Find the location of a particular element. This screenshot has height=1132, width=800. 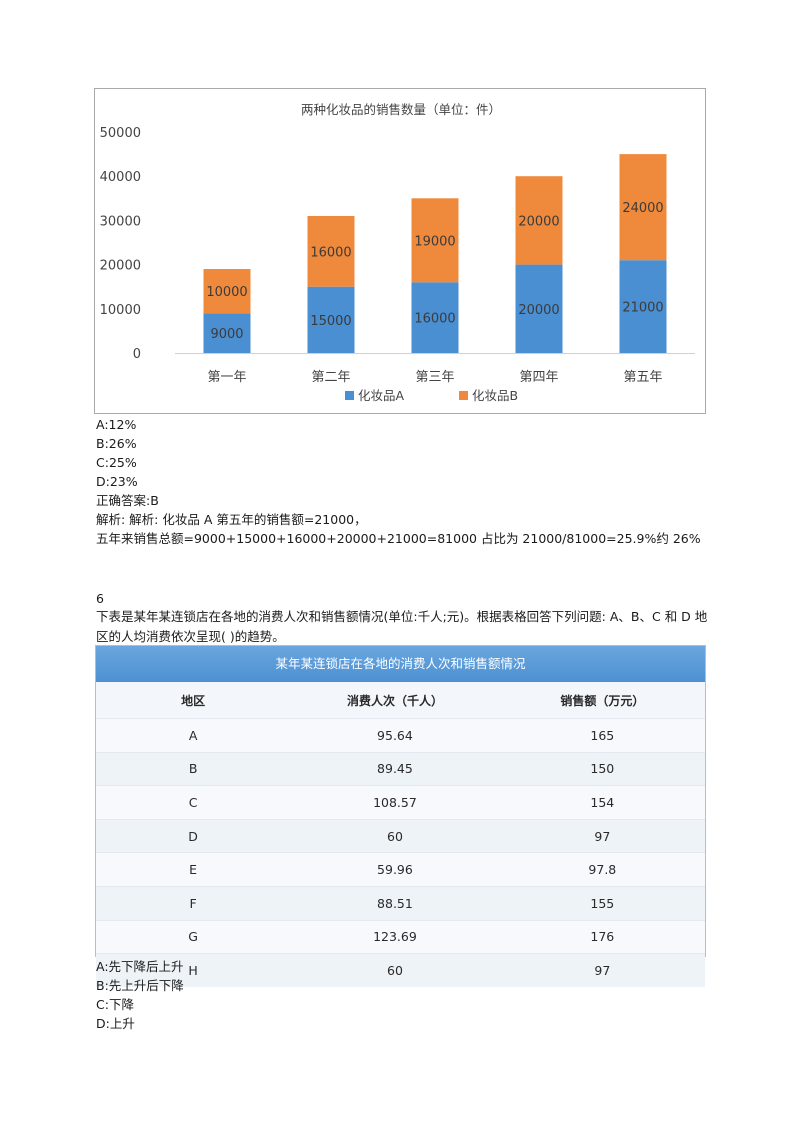

y-tick-label: 0 is located at coordinates (137, 354).